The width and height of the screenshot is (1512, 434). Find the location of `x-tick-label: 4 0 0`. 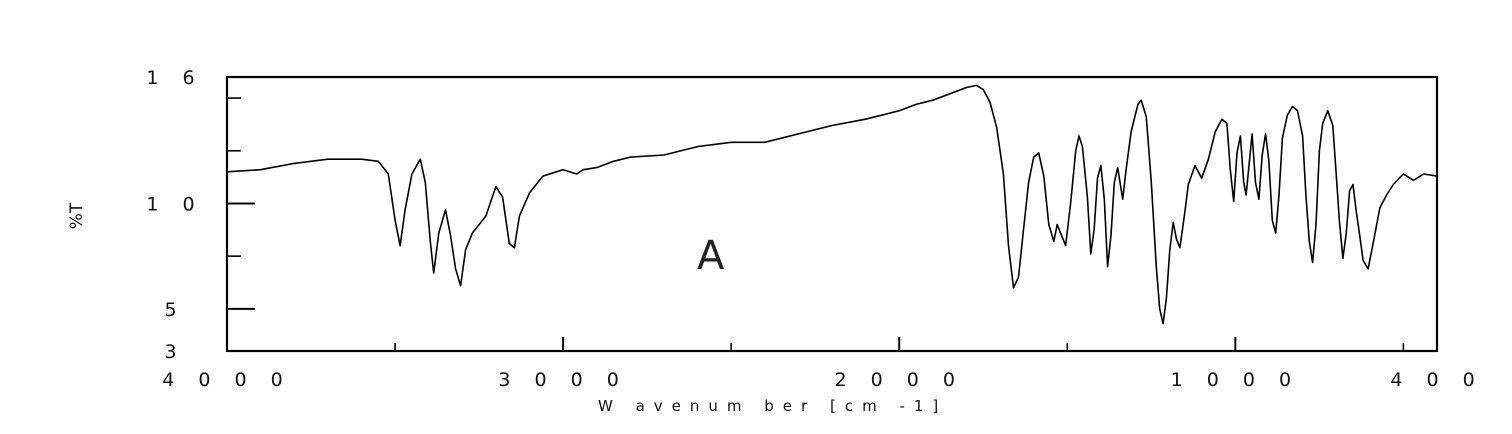

x-tick-label: 4 0 0 is located at coordinates (1436, 380).